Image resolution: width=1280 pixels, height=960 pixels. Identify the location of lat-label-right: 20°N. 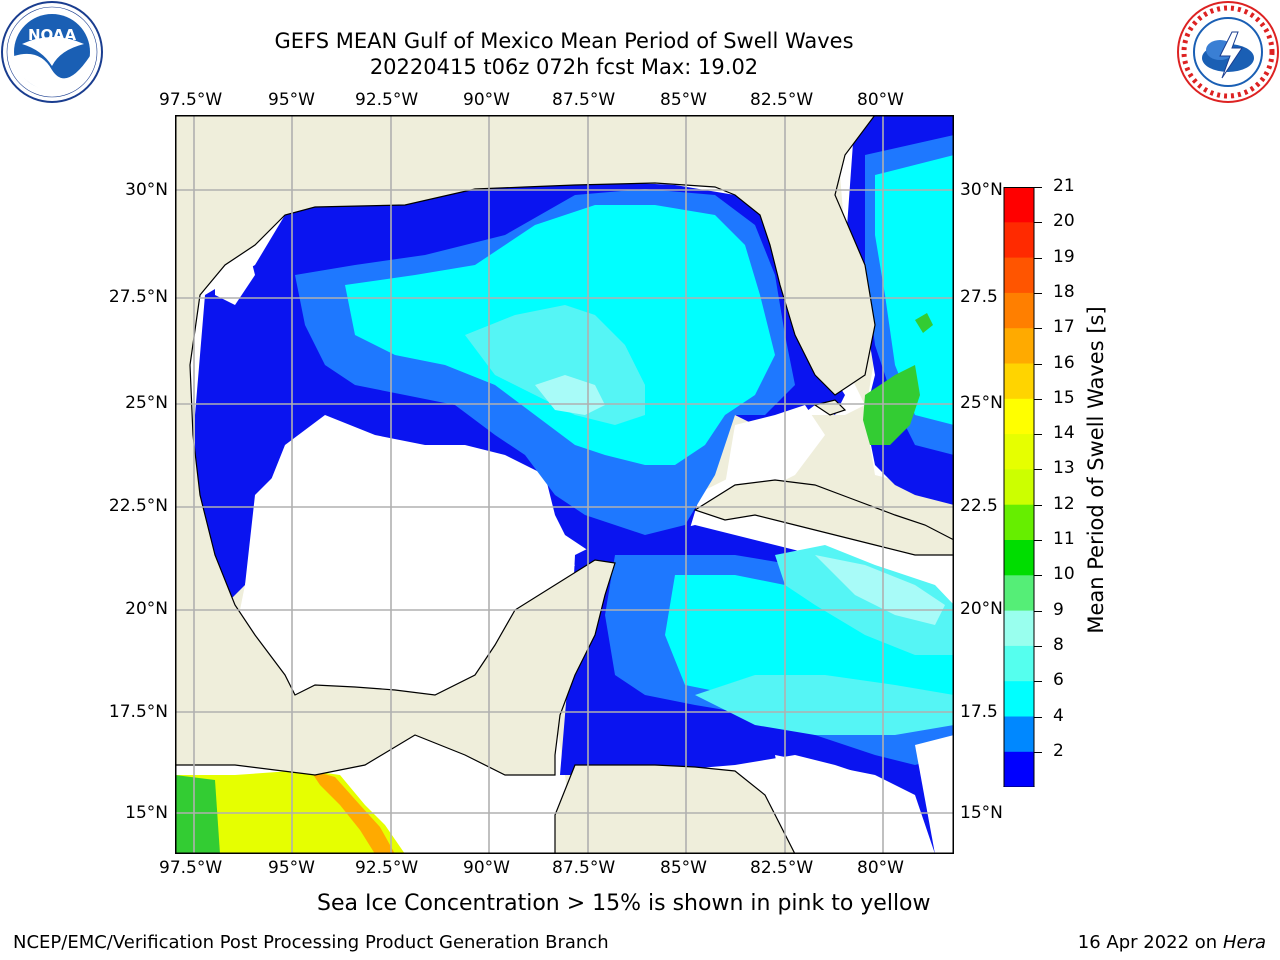
(981, 609).